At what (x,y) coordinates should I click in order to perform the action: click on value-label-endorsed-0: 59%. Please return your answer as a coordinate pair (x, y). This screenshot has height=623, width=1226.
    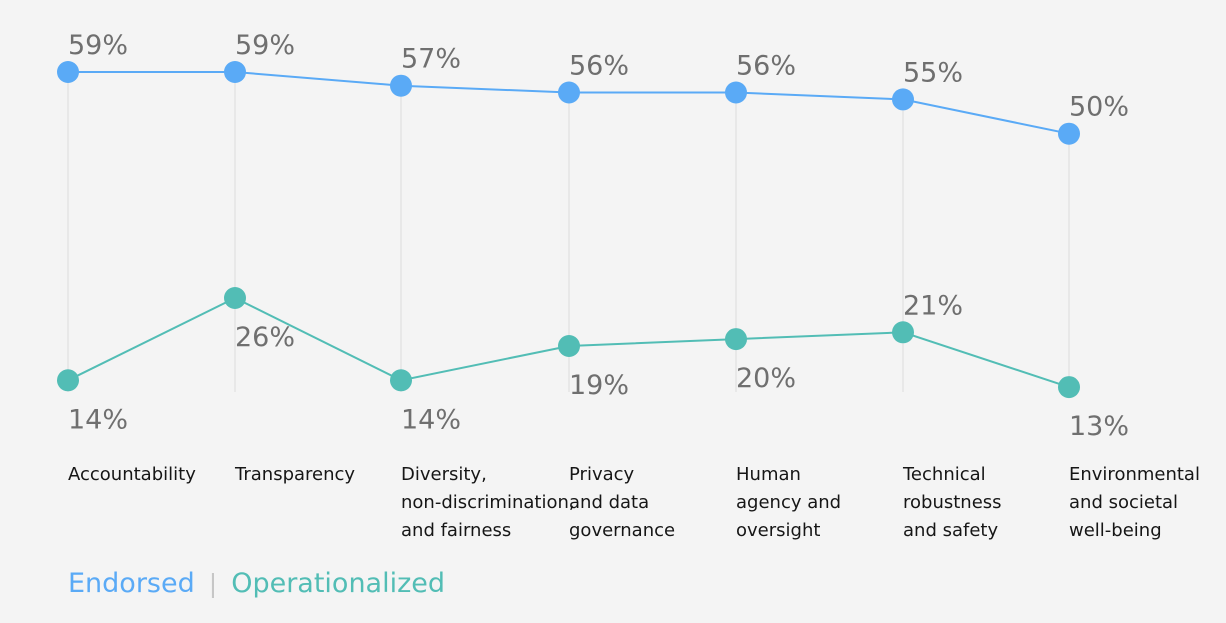
    Looking at the image, I should click on (98, 45).